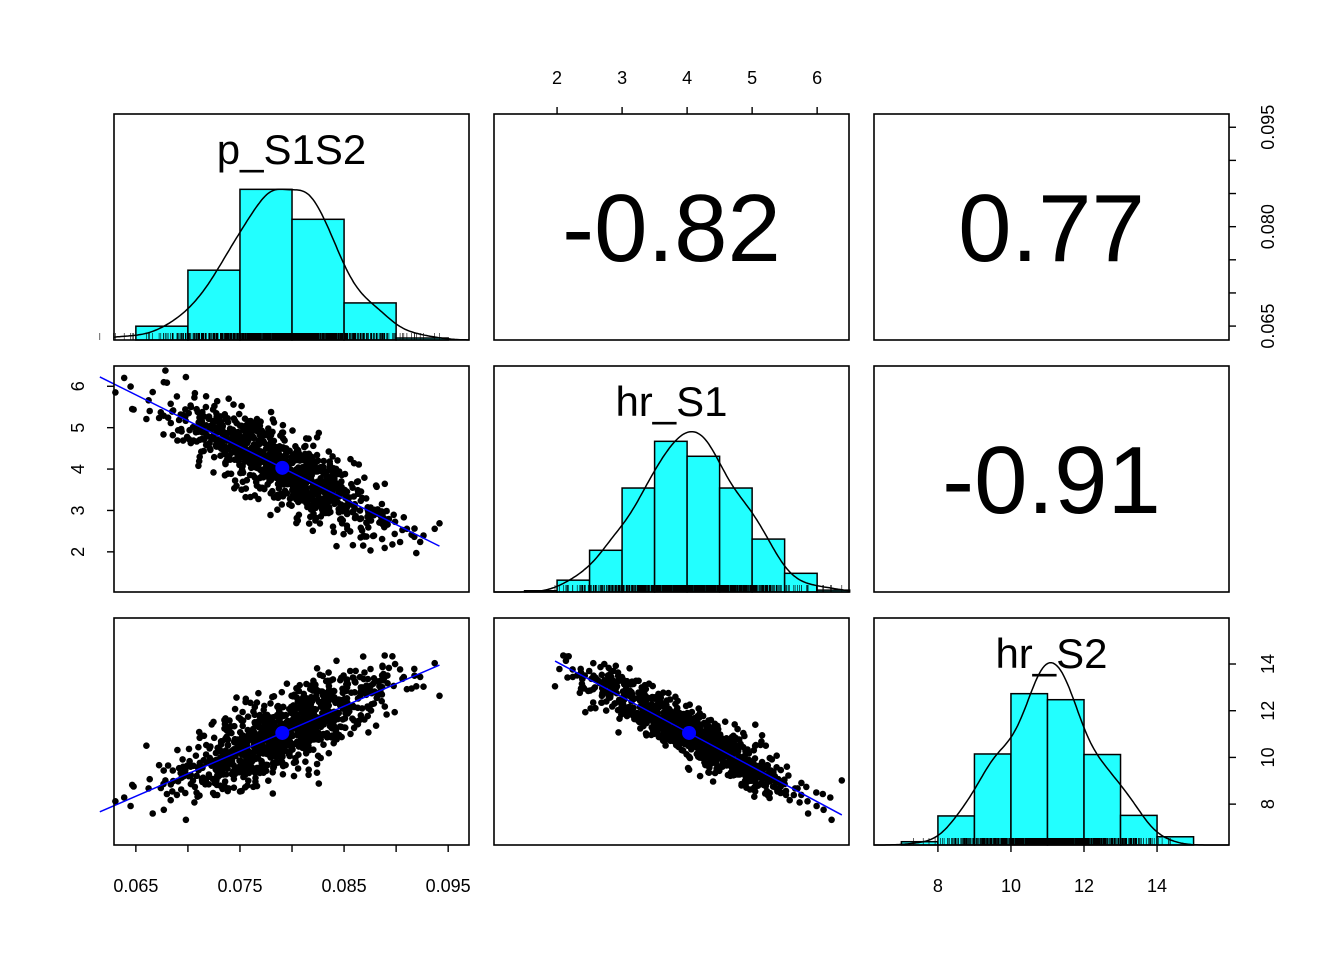  What do you see at coordinates (239, 886) in the screenshot?
I see `tick-label: 0.075` at bounding box center [239, 886].